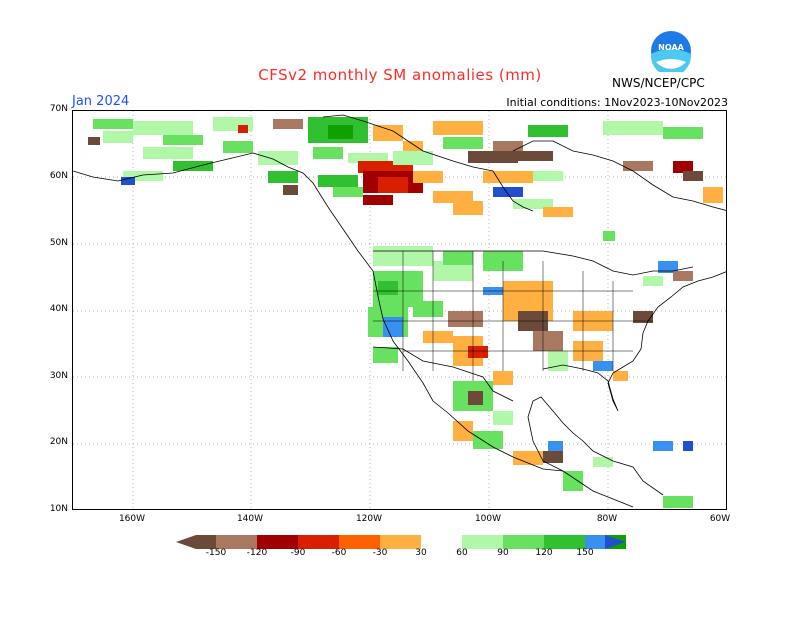 This screenshot has width=800, height=618. Describe the element at coordinates (58, 376) in the screenshot. I see `lat-label-30: 30N` at that location.